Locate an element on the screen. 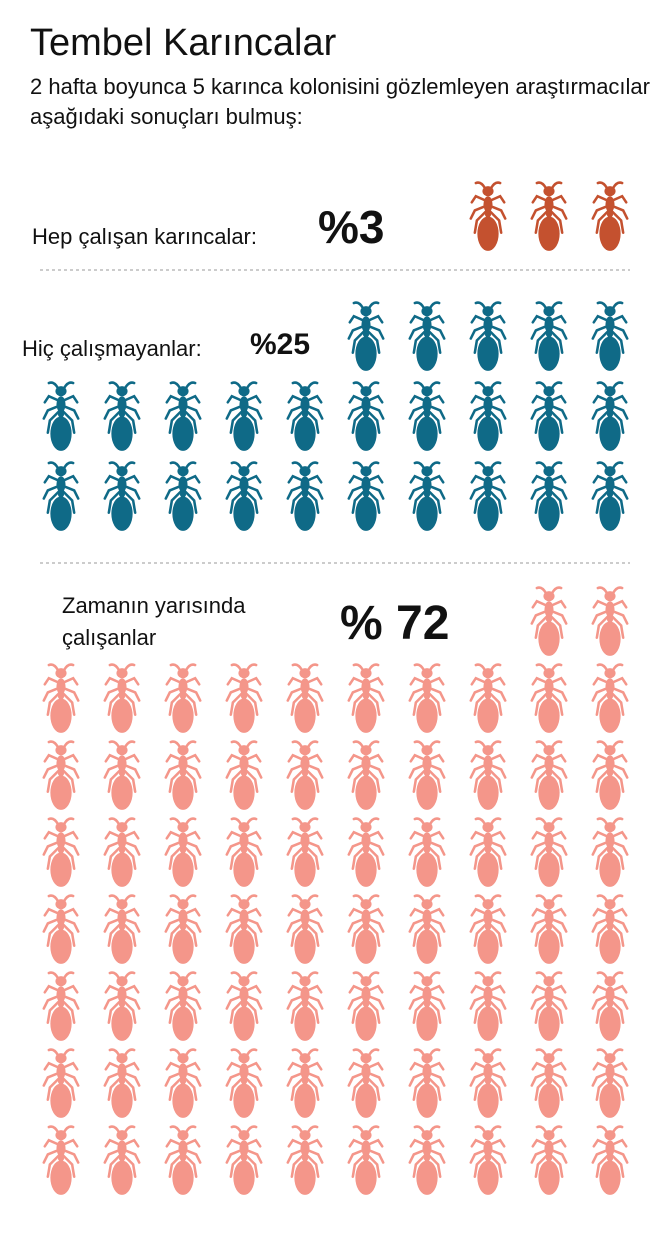  value-label: % 72 is located at coordinates (395, 623).